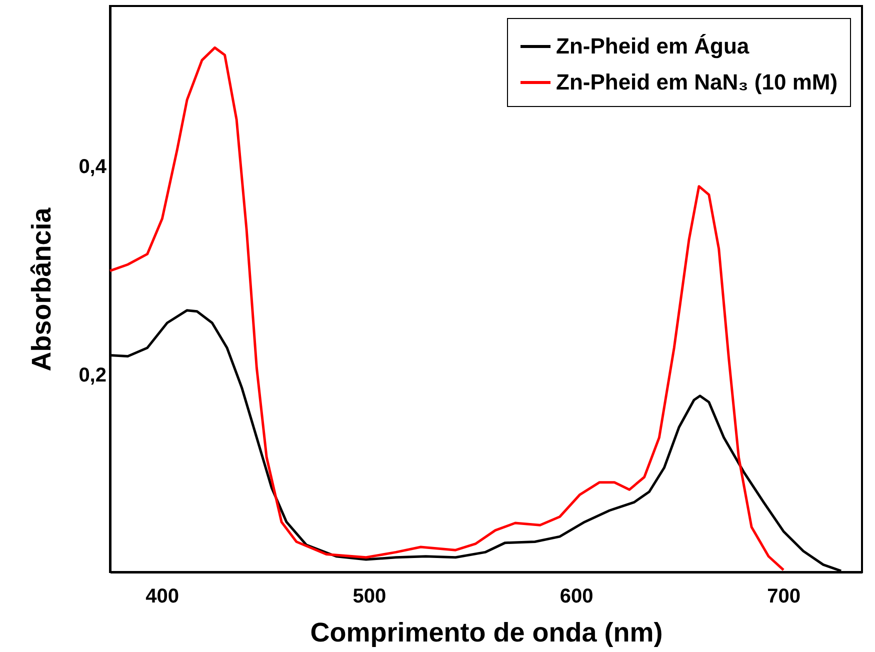 This screenshot has height=652, width=875. What do you see at coordinates (653, 46) in the screenshot?
I see `legend-label: Zn-Pheid em Água` at bounding box center [653, 46].